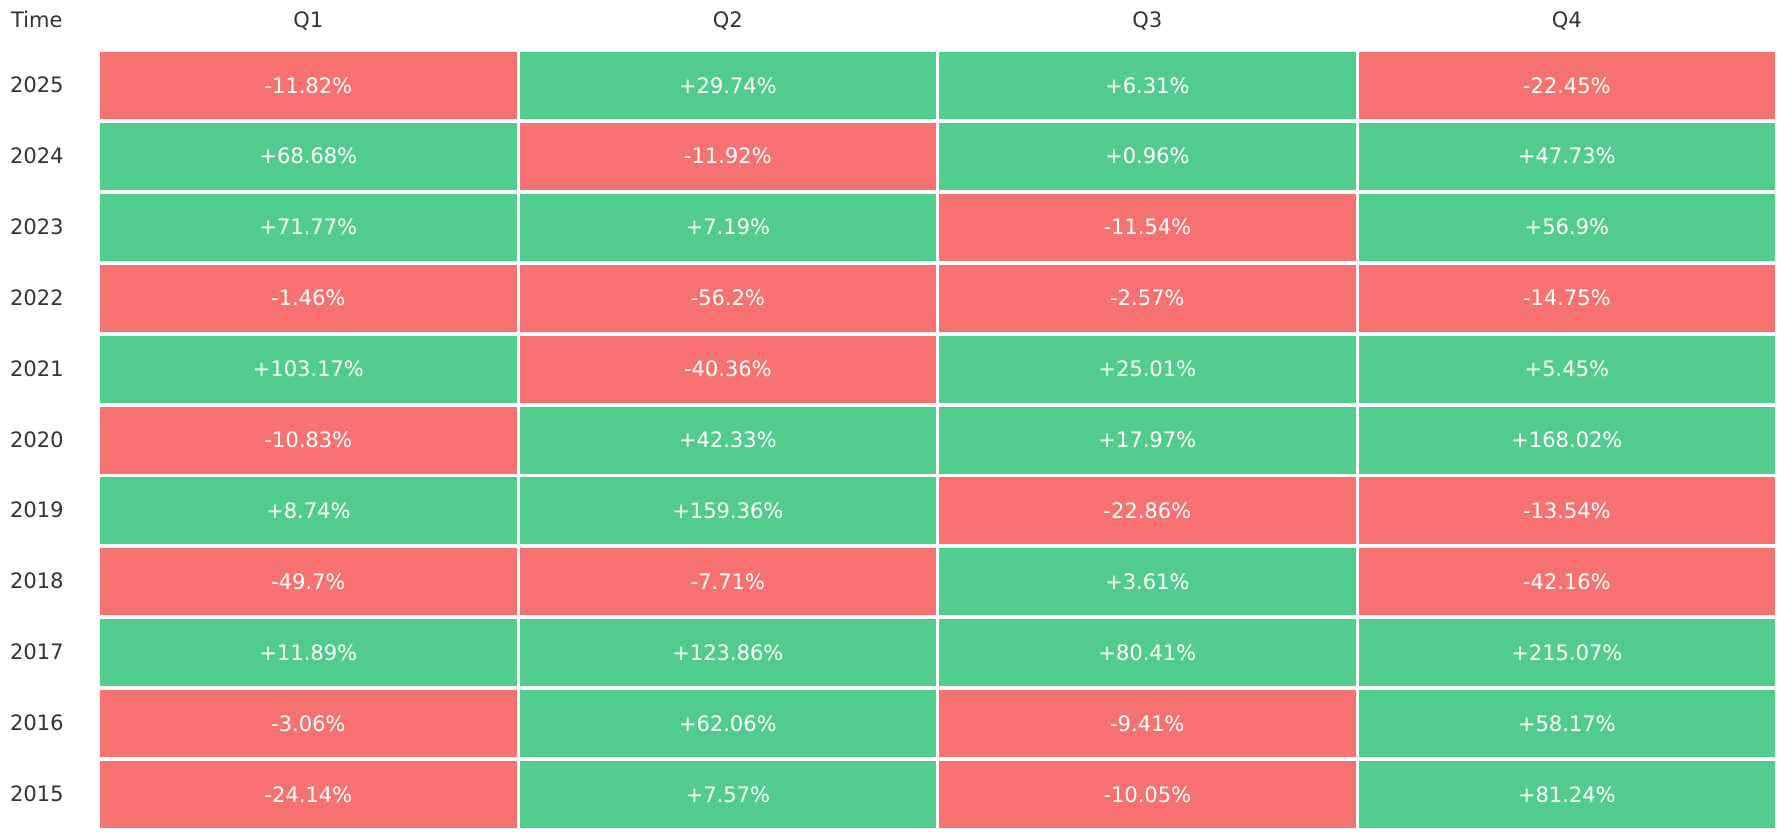  What do you see at coordinates (37, 20) in the screenshot?
I see `column-header: Time` at bounding box center [37, 20].